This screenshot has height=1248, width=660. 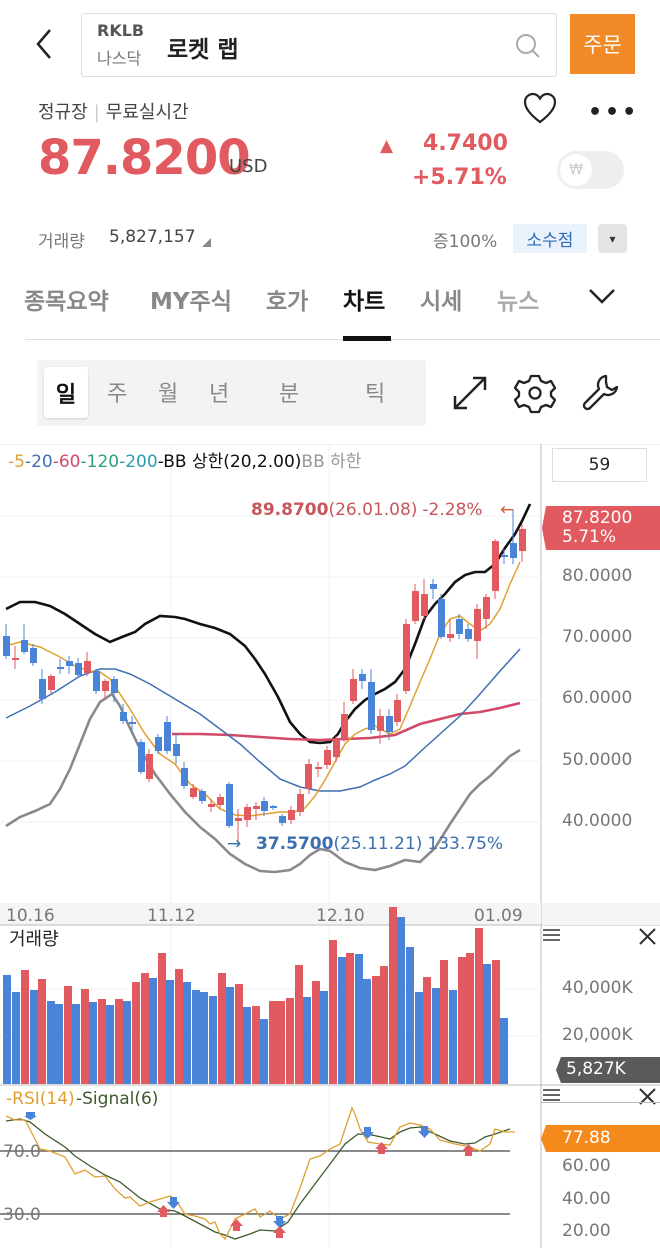 I want to click on high-date: (26.01.08), so click(x=372, y=510).